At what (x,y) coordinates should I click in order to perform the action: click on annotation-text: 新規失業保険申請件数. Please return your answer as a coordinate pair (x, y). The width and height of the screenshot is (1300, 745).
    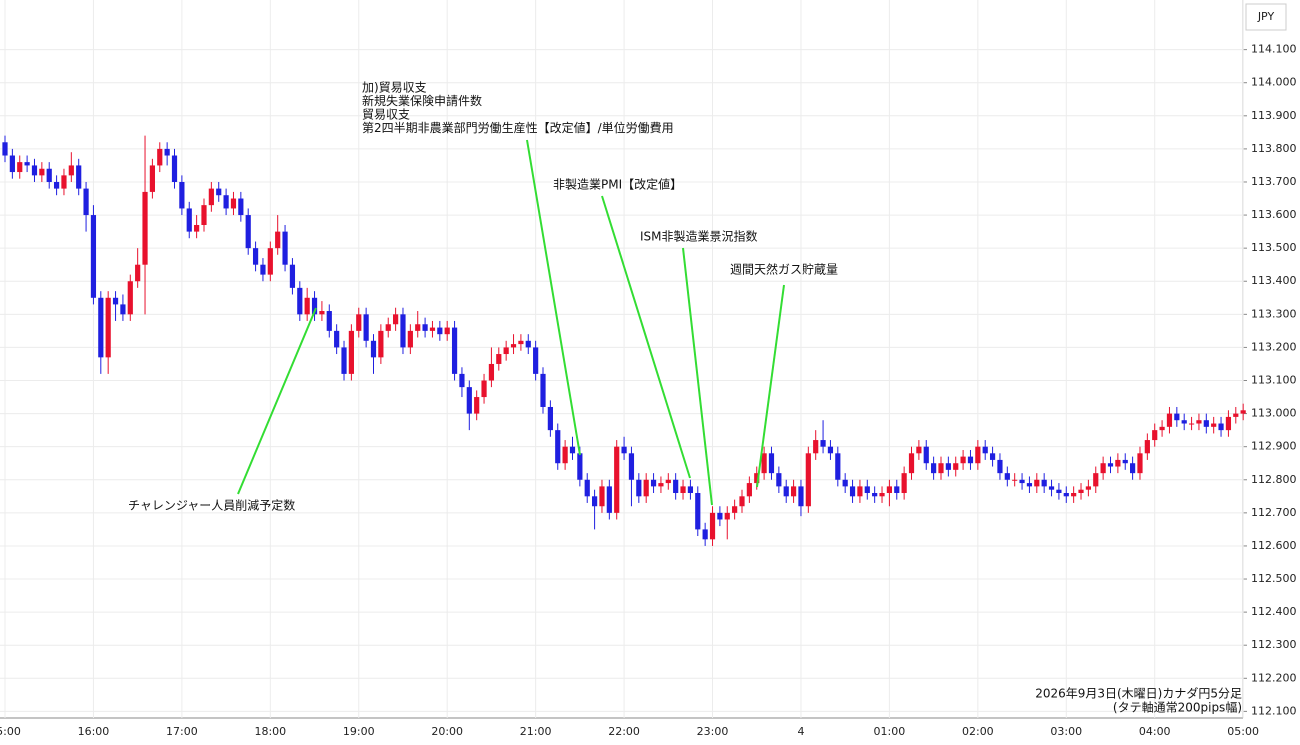
    Looking at the image, I should click on (422, 100).